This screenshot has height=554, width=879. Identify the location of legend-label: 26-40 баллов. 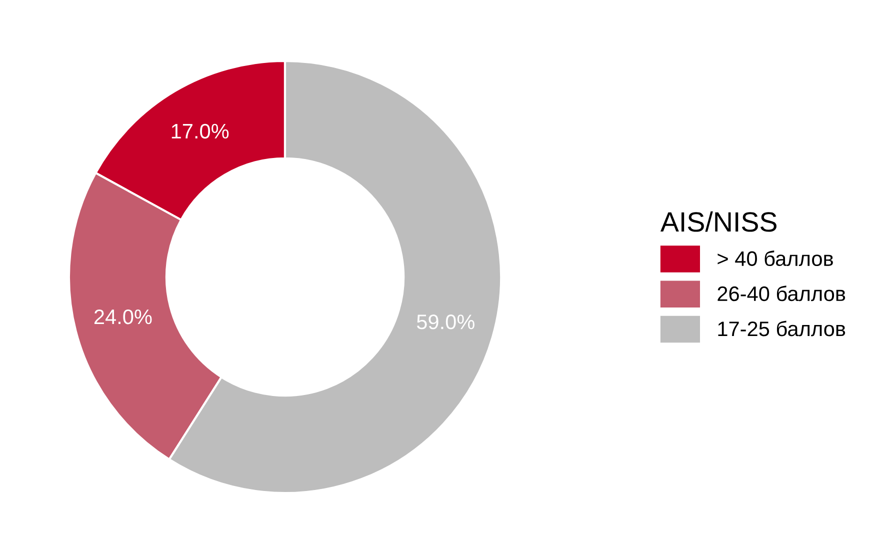
(782, 294).